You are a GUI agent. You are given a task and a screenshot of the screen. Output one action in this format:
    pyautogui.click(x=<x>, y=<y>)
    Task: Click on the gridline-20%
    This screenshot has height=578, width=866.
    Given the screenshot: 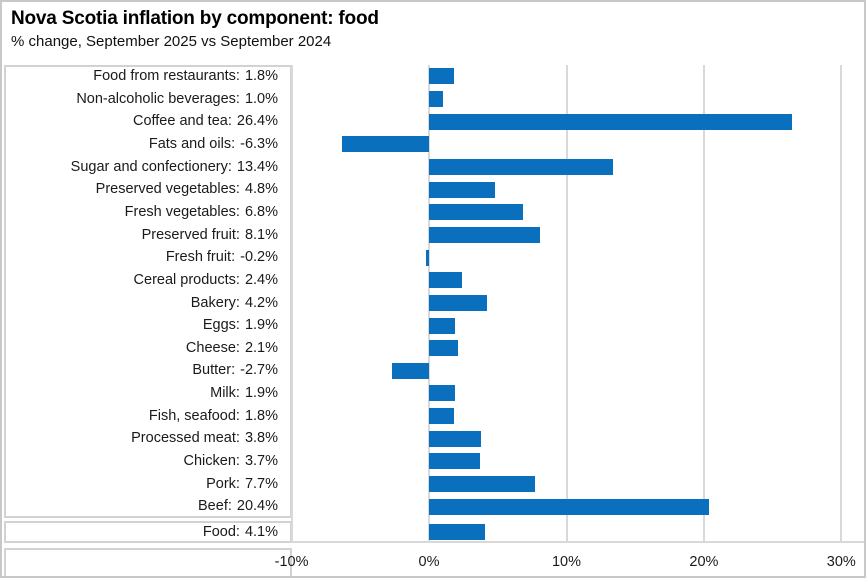 What is the action you would take?
    pyautogui.click(x=703, y=304)
    